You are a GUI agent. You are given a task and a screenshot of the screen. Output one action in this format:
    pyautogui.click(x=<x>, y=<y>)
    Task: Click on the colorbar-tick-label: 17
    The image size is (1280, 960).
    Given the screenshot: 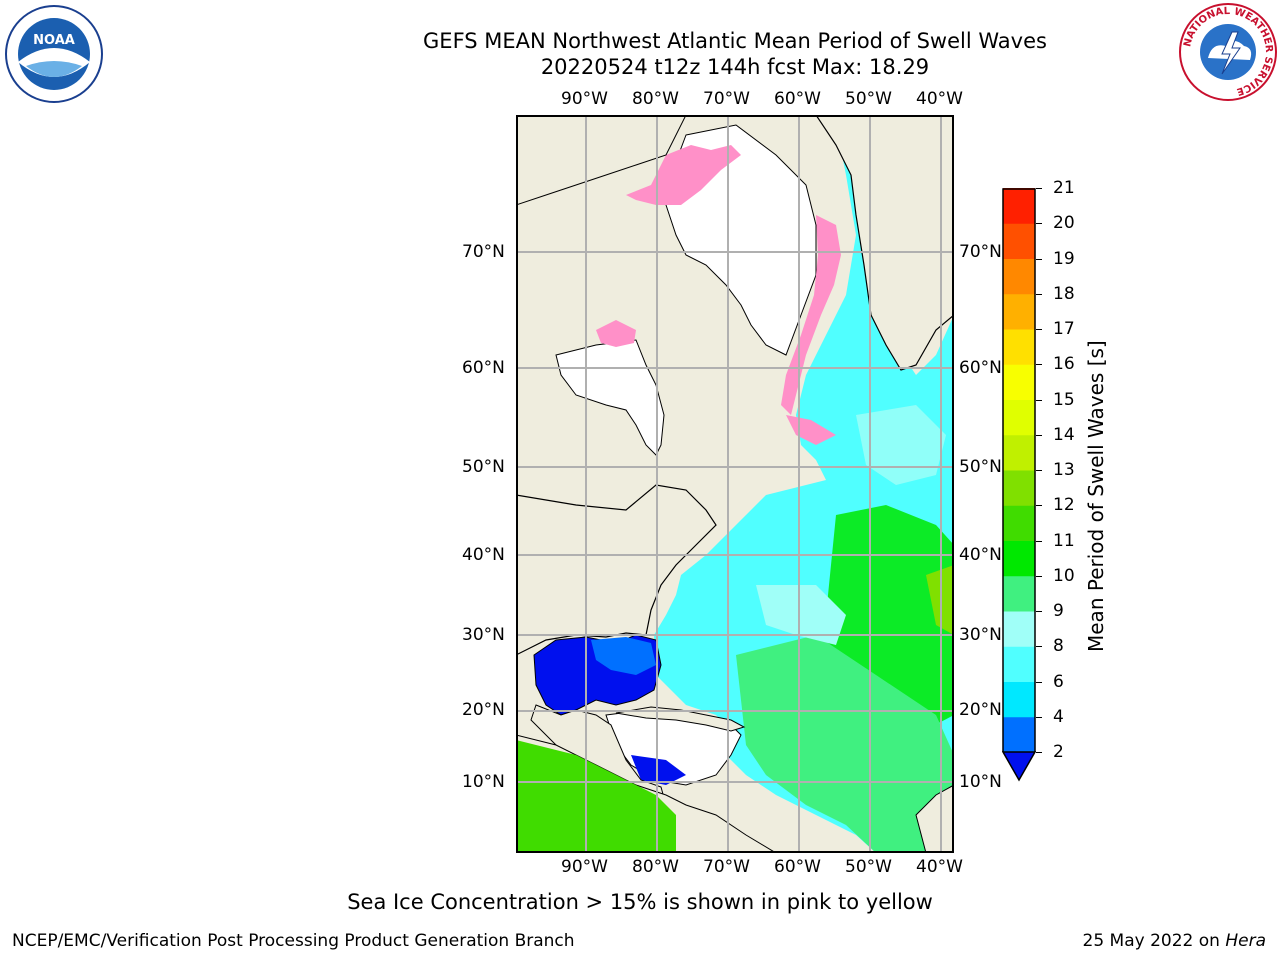 What is the action you would take?
    pyautogui.click(x=1064, y=329)
    